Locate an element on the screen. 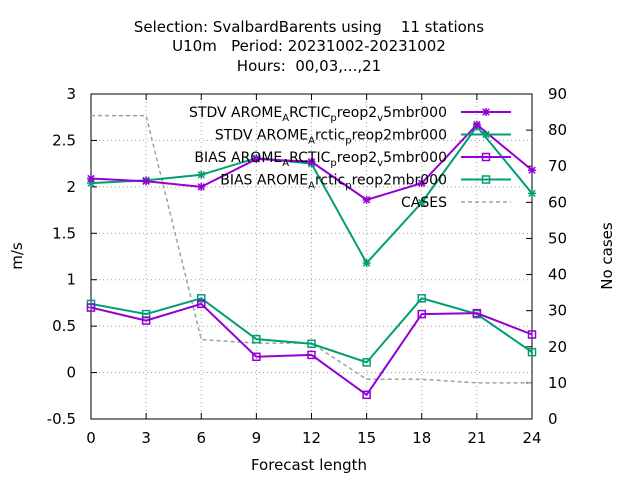 The width and height of the screenshot is (640, 480). legend-entry: BIAS AROMEArcticpreop2mbr000 is located at coordinates (365, 182).